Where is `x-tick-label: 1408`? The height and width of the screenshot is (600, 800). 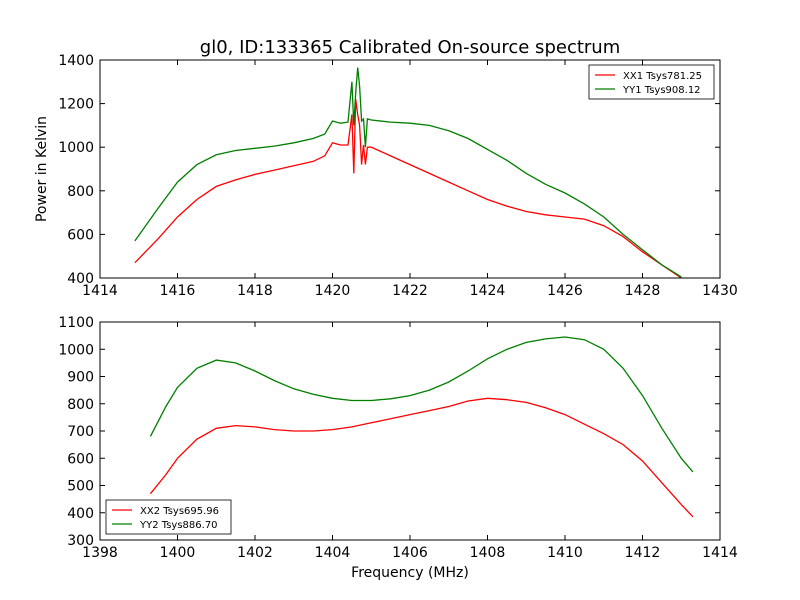 x-tick-label: 1408 is located at coordinates (488, 553).